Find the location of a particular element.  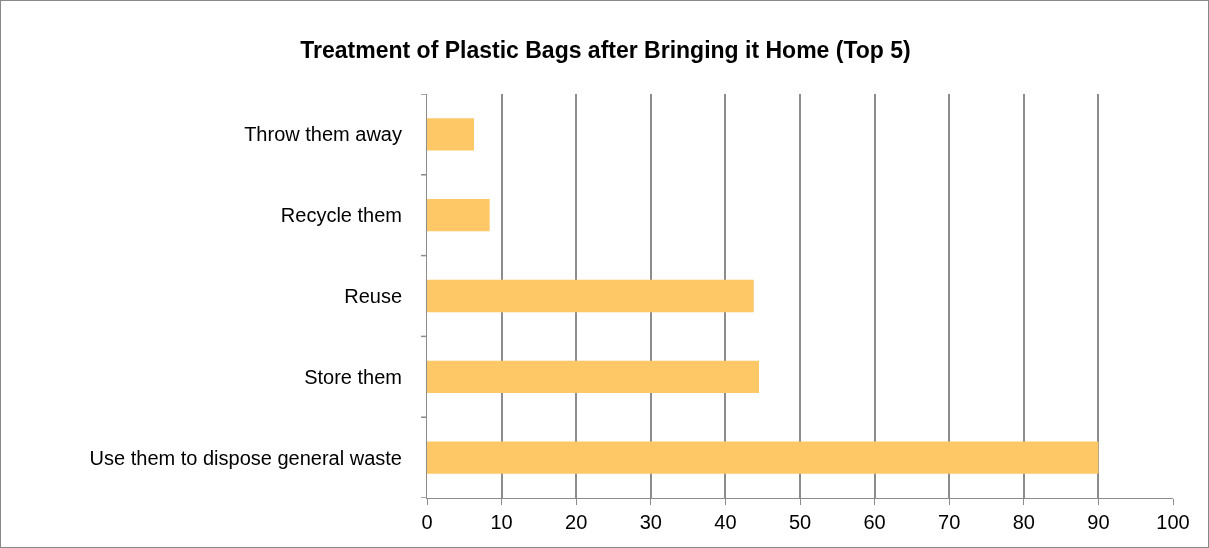

x-tick-label: 100 is located at coordinates (1173, 522).